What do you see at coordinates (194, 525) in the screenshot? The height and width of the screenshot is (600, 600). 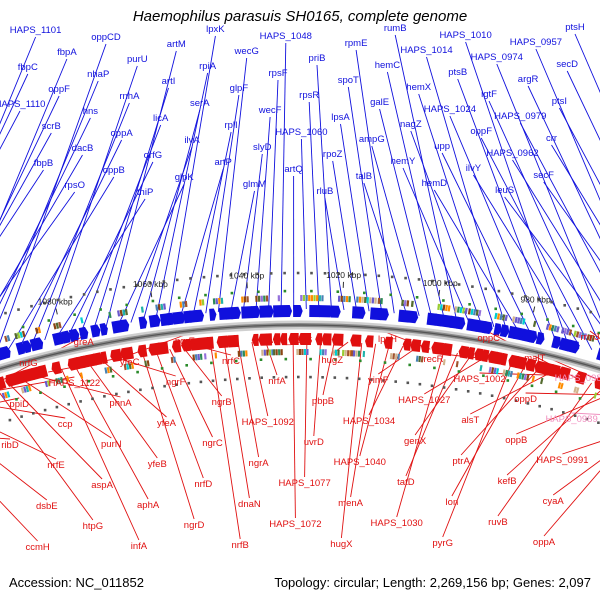 I see `gene-label: ngrD` at bounding box center [194, 525].